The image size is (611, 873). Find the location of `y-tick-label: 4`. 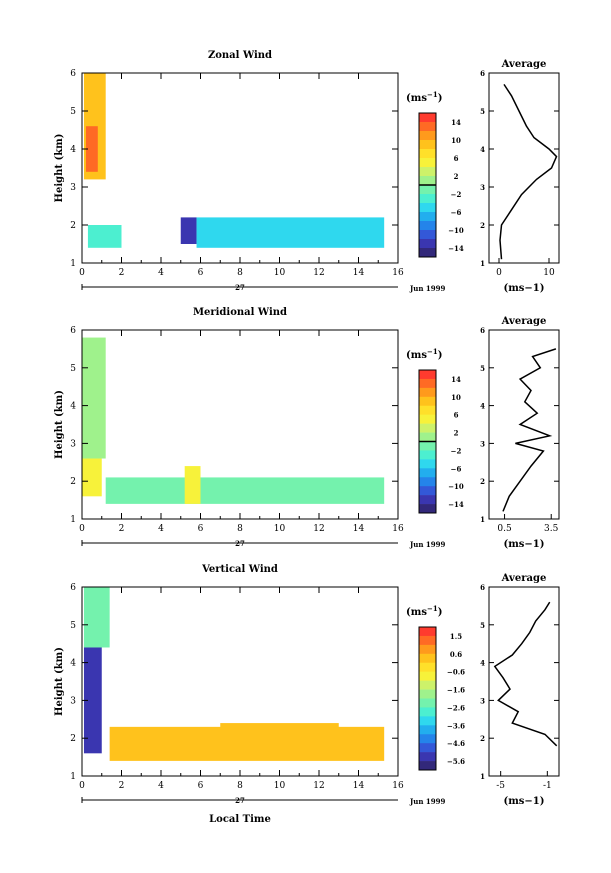

y-tick-label: 4 is located at coordinates (73, 150).